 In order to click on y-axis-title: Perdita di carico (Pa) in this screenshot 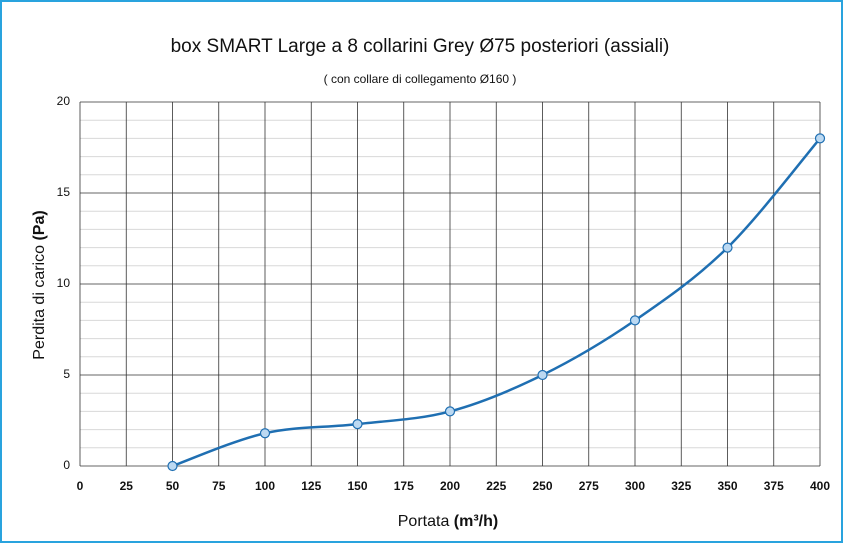, I will do `click(39, 284)`.